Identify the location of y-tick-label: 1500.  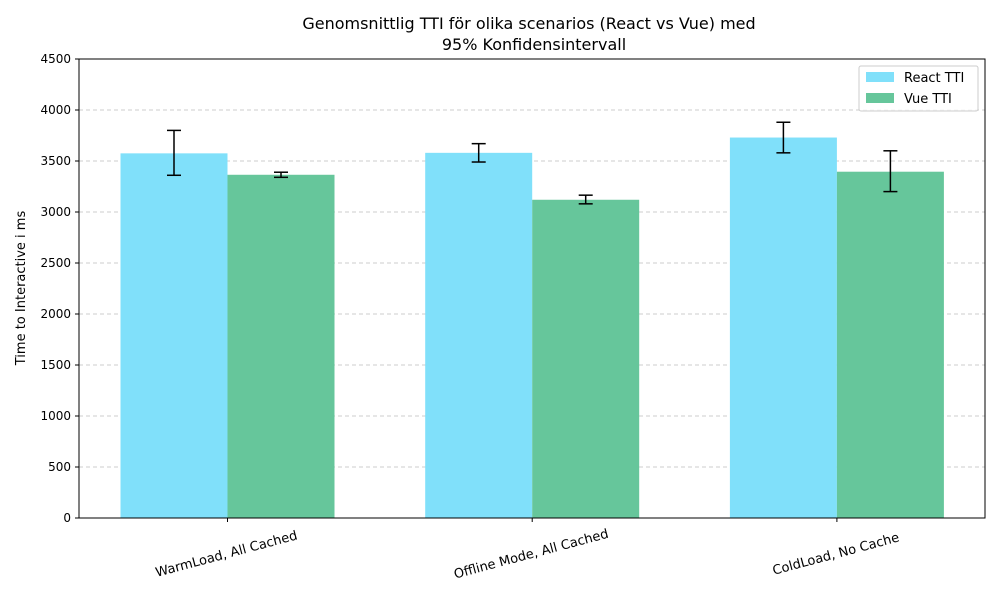
(55, 365).